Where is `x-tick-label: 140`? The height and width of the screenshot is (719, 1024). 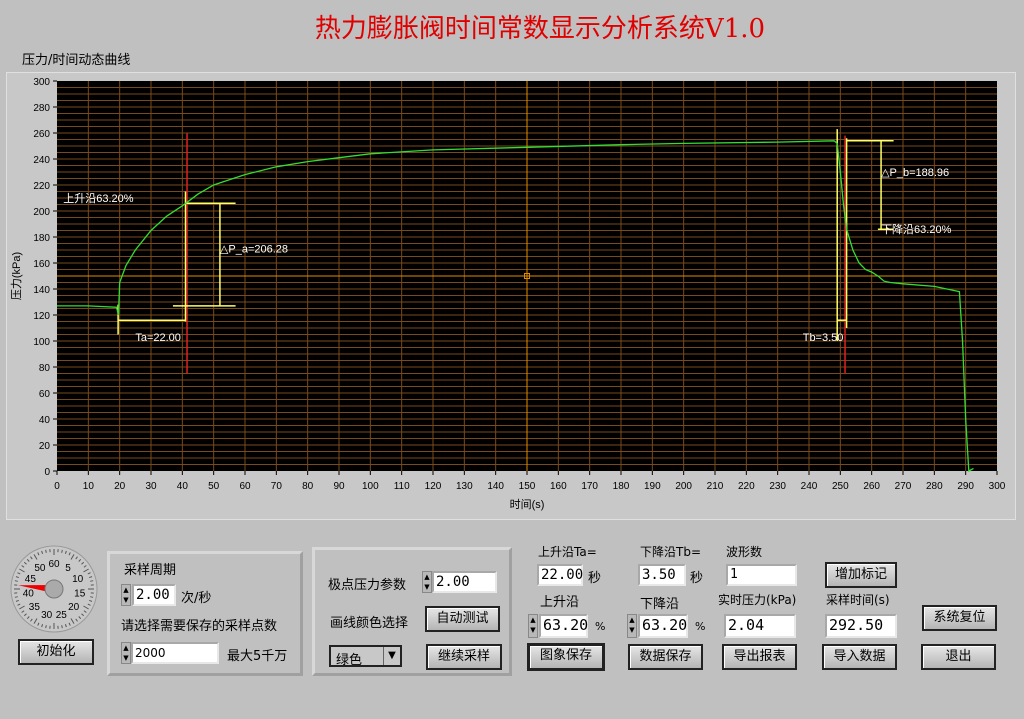
x-tick-label: 140 is located at coordinates (495, 486).